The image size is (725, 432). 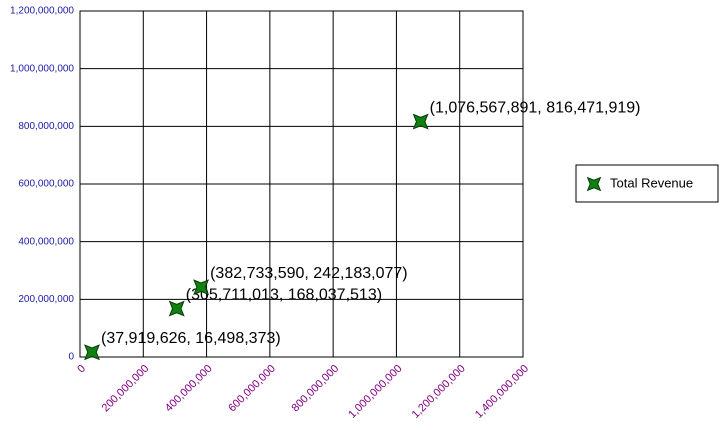 I want to click on legend-box, so click(x=647, y=183).